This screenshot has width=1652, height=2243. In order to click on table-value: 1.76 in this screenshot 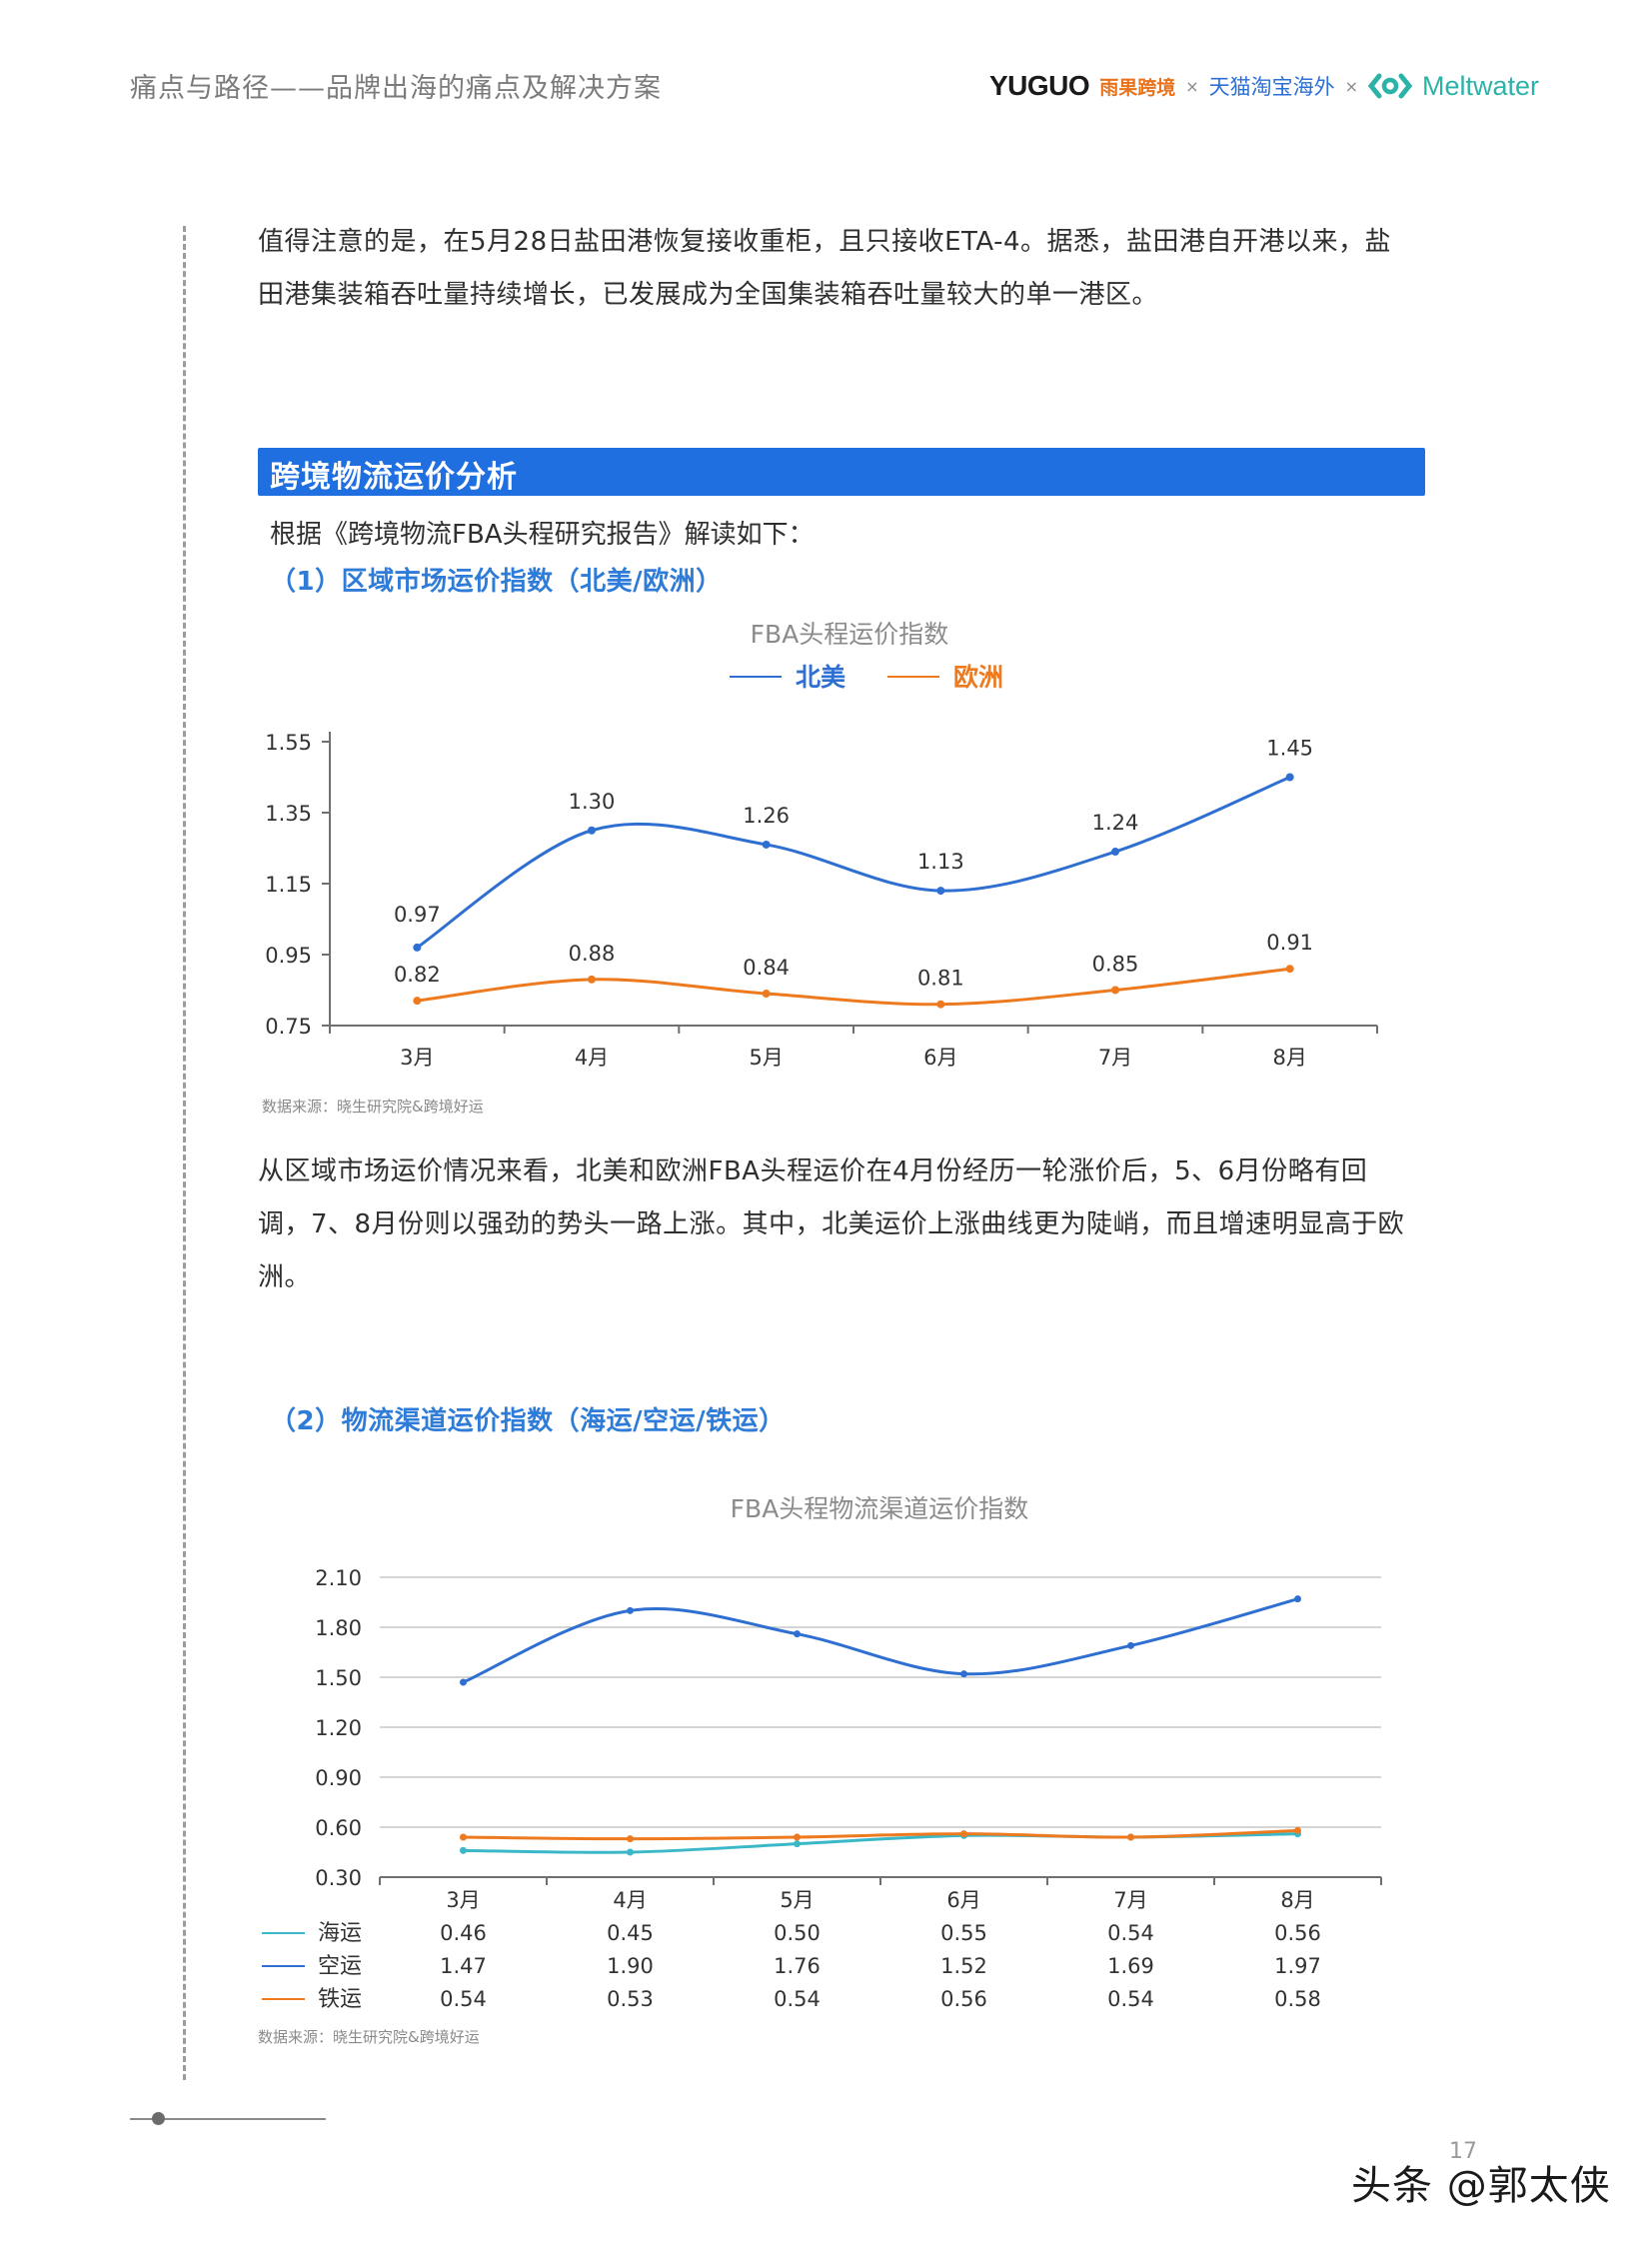, I will do `click(797, 1966)`.